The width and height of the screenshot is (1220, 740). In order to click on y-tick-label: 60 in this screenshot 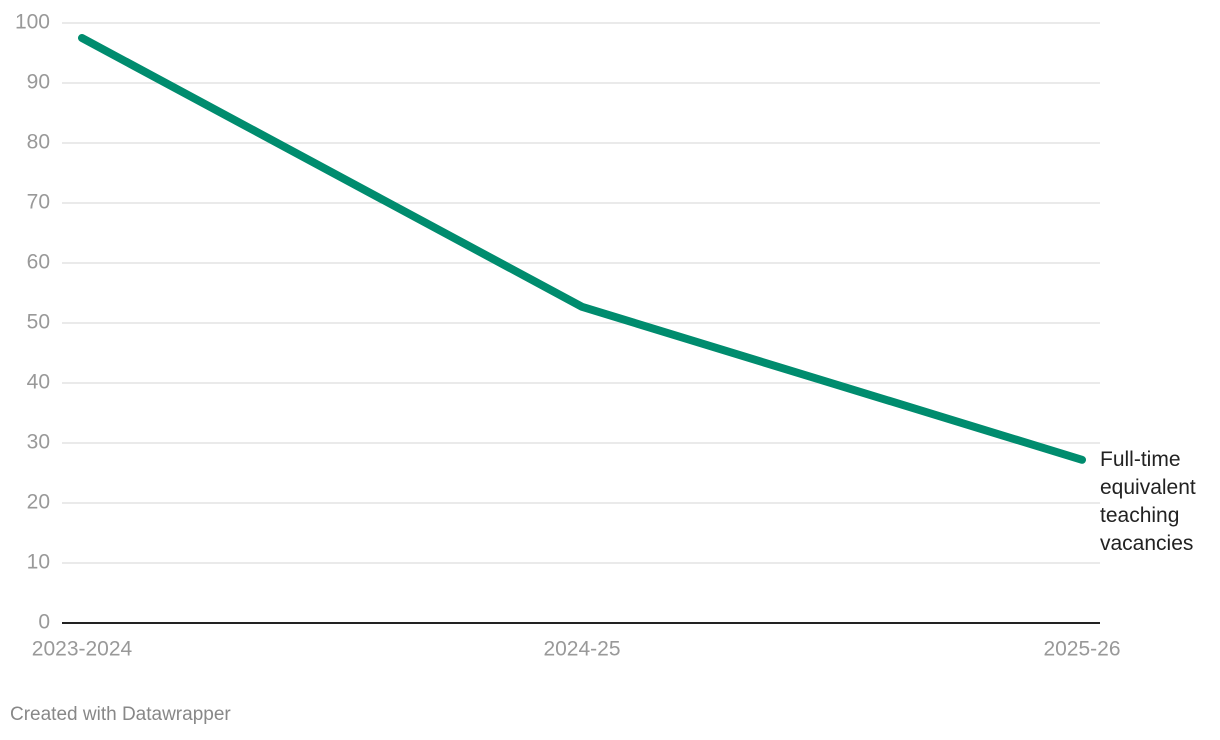, I will do `click(38, 262)`.